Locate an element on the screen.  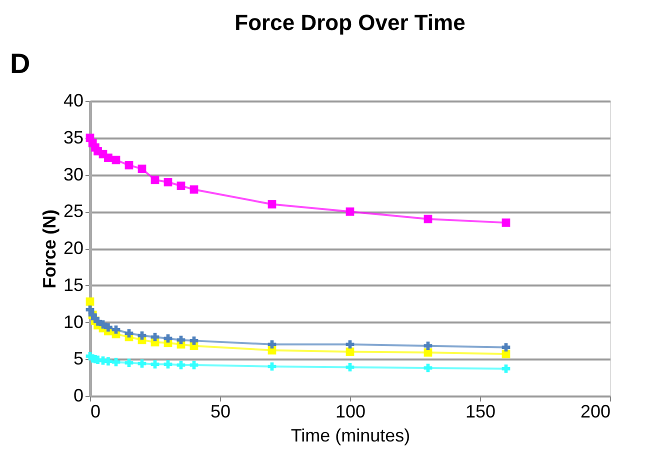
y-tick-label: 10 is located at coordinates (73, 322).